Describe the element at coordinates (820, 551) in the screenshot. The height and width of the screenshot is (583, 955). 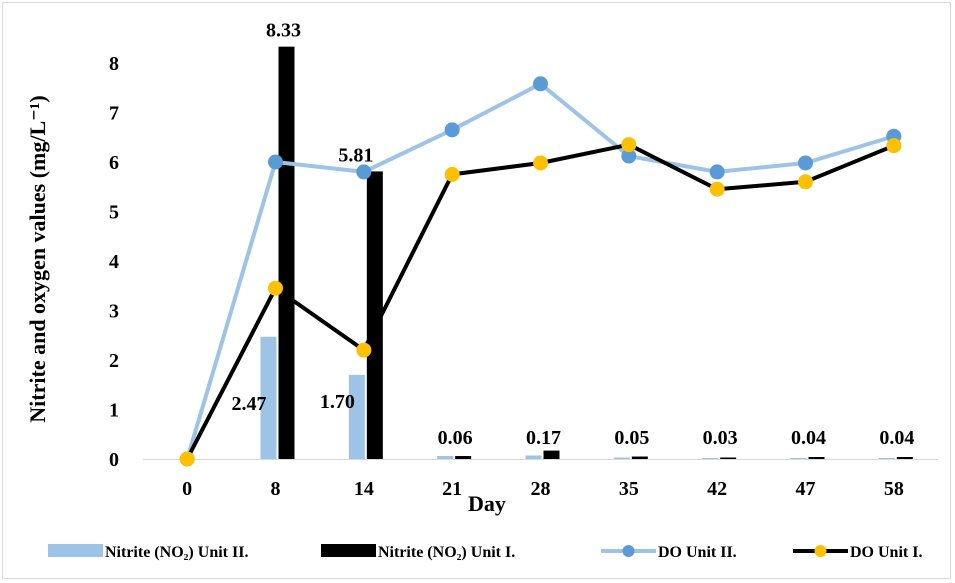
I see `legend-swatch-marker-do-unit-i-` at that location.